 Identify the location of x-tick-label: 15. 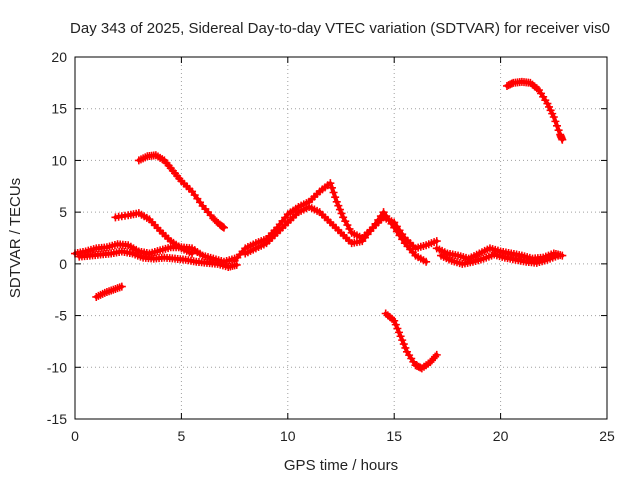
(394, 436).